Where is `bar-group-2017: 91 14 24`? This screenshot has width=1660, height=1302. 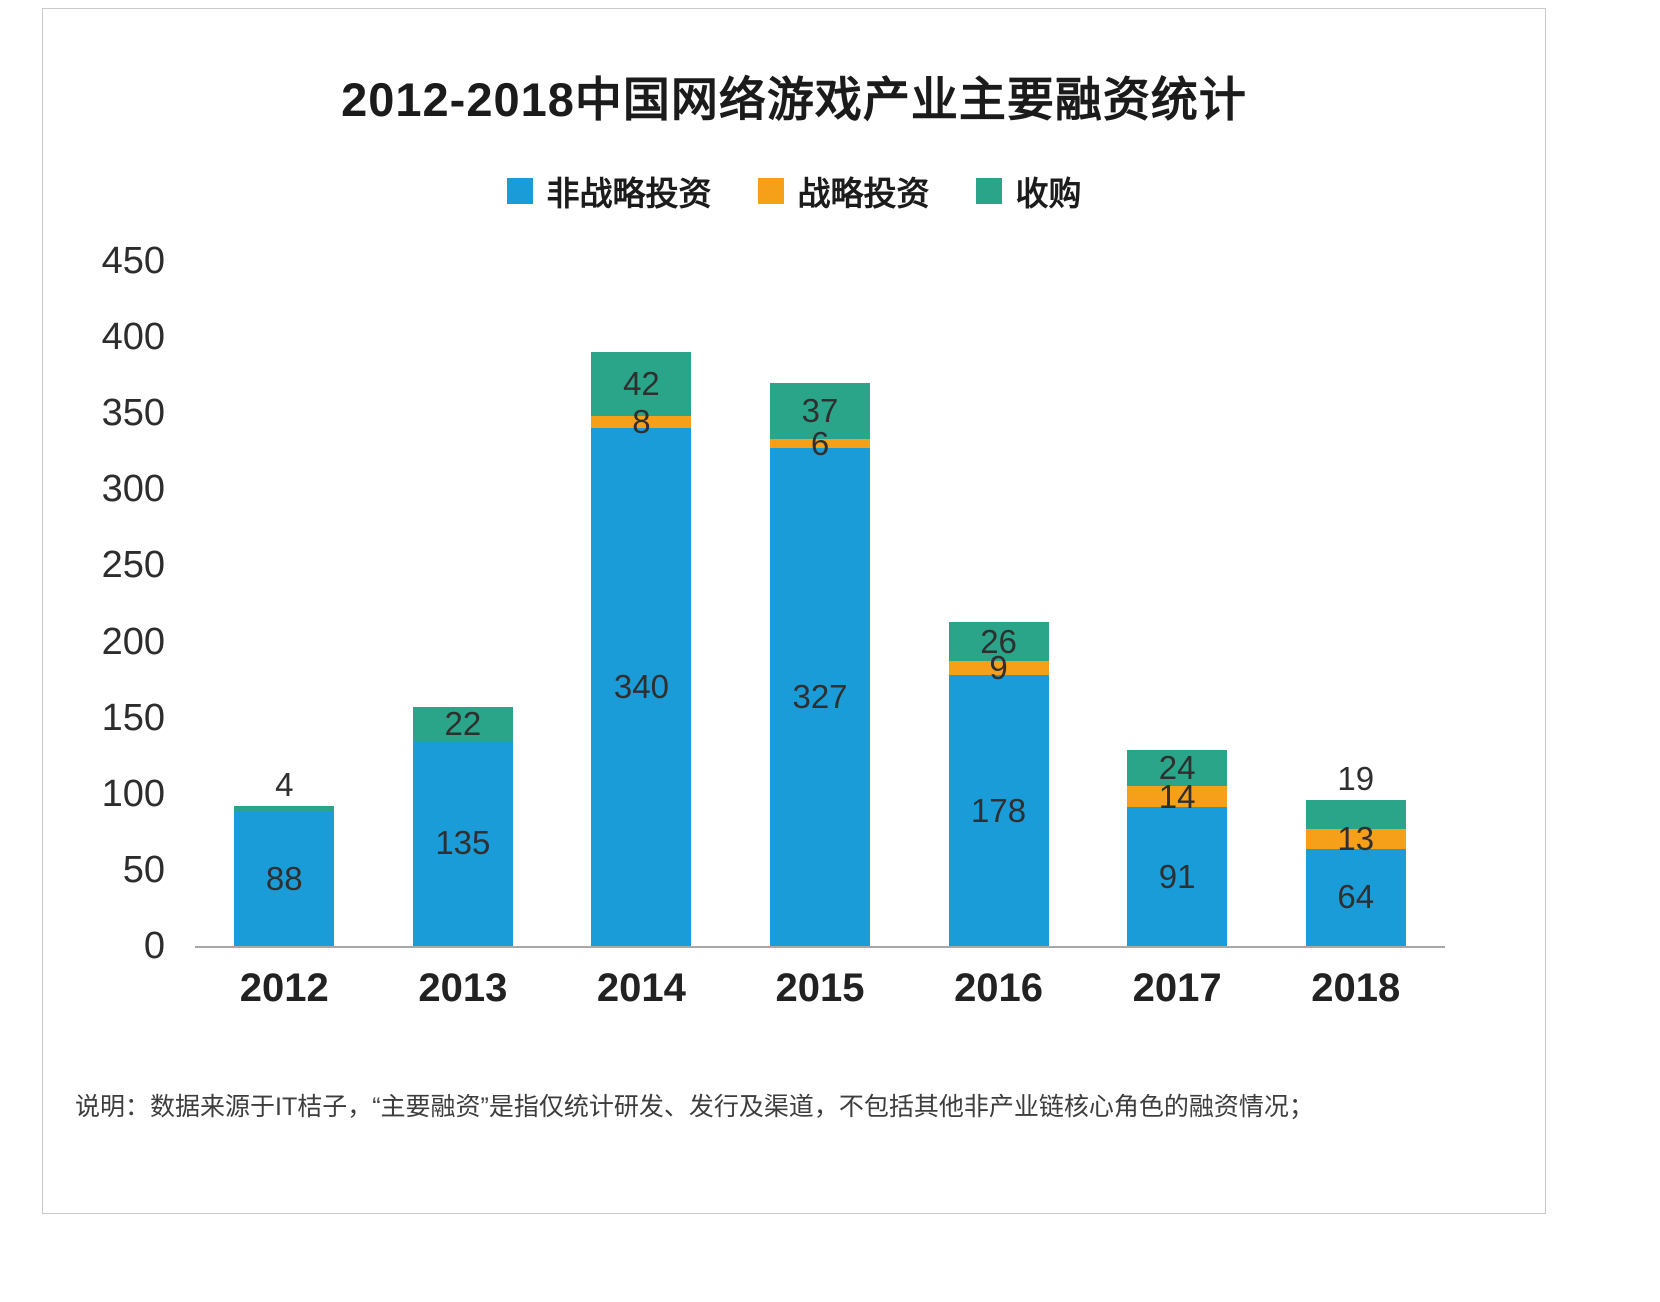
bar-group-2017: 91 14 24 is located at coordinates (1177, 604).